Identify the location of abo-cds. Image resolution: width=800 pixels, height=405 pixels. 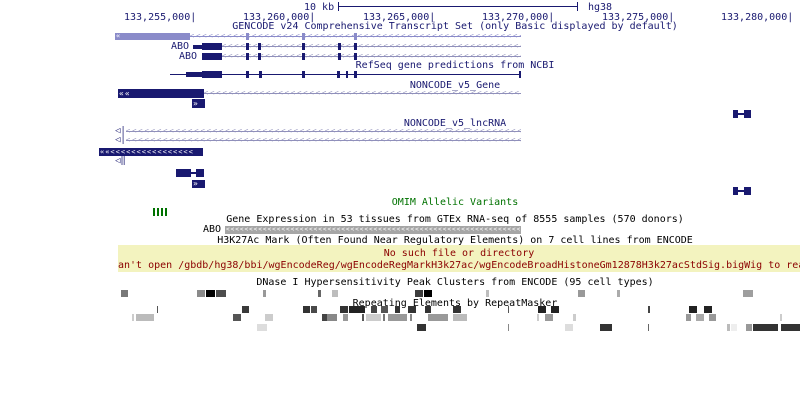
(212, 56).